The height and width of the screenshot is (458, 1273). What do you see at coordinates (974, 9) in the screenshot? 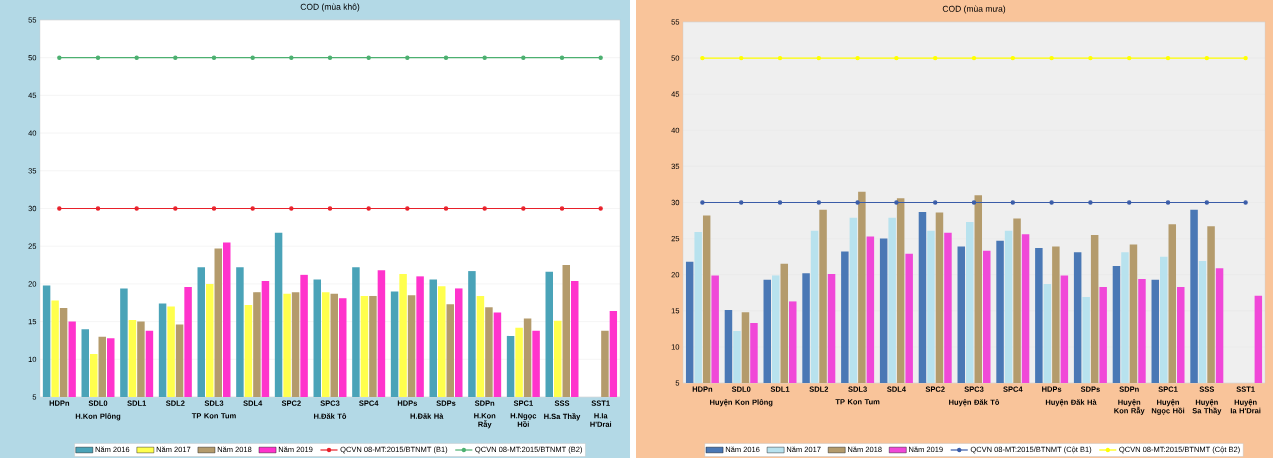
I see `chart-title: COD (mùa mưa)` at bounding box center [974, 9].